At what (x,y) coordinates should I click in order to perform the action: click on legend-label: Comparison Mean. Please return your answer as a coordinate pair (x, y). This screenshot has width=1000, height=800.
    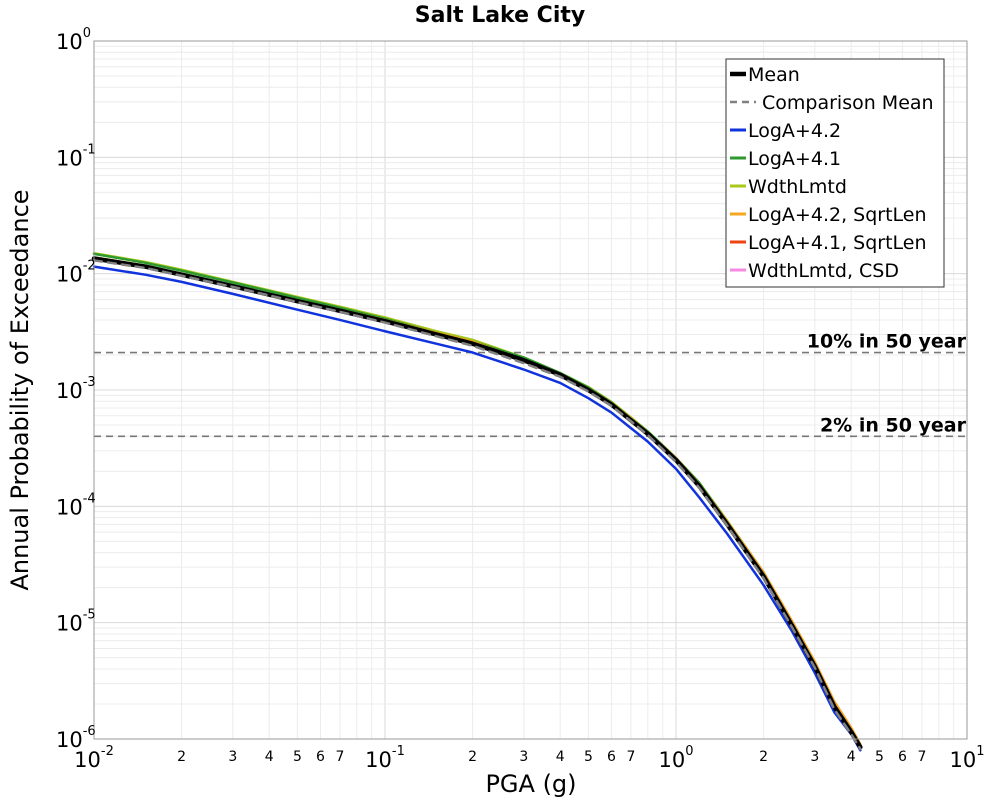
    Looking at the image, I should click on (848, 103).